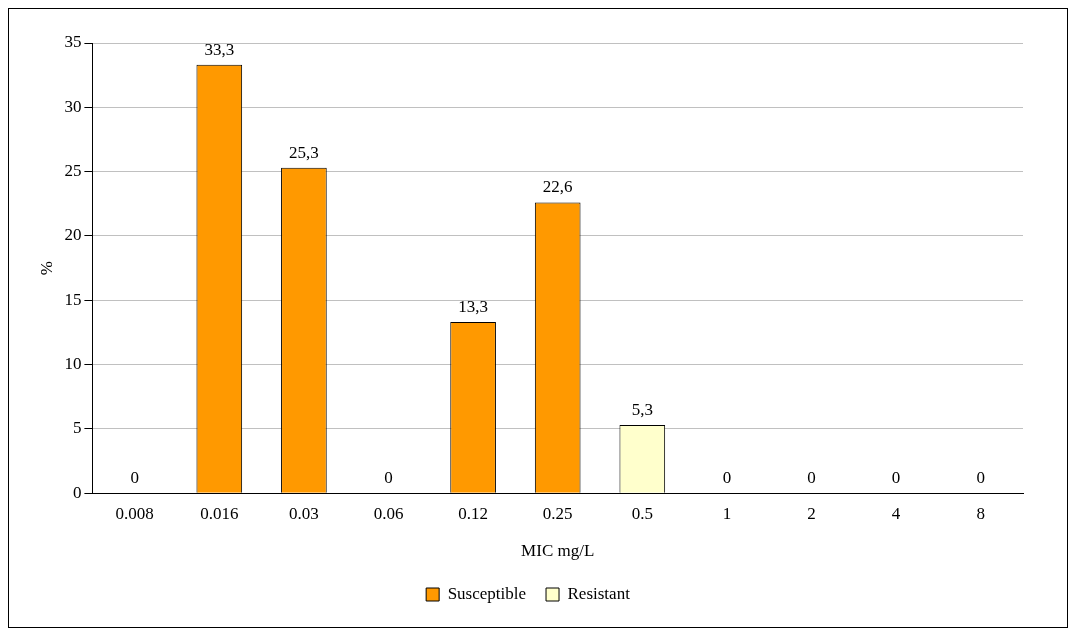 This screenshot has height=637, width=1078. Describe the element at coordinates (77, 492) in the screenshot. I see `y-tick-label: 0` at that location.